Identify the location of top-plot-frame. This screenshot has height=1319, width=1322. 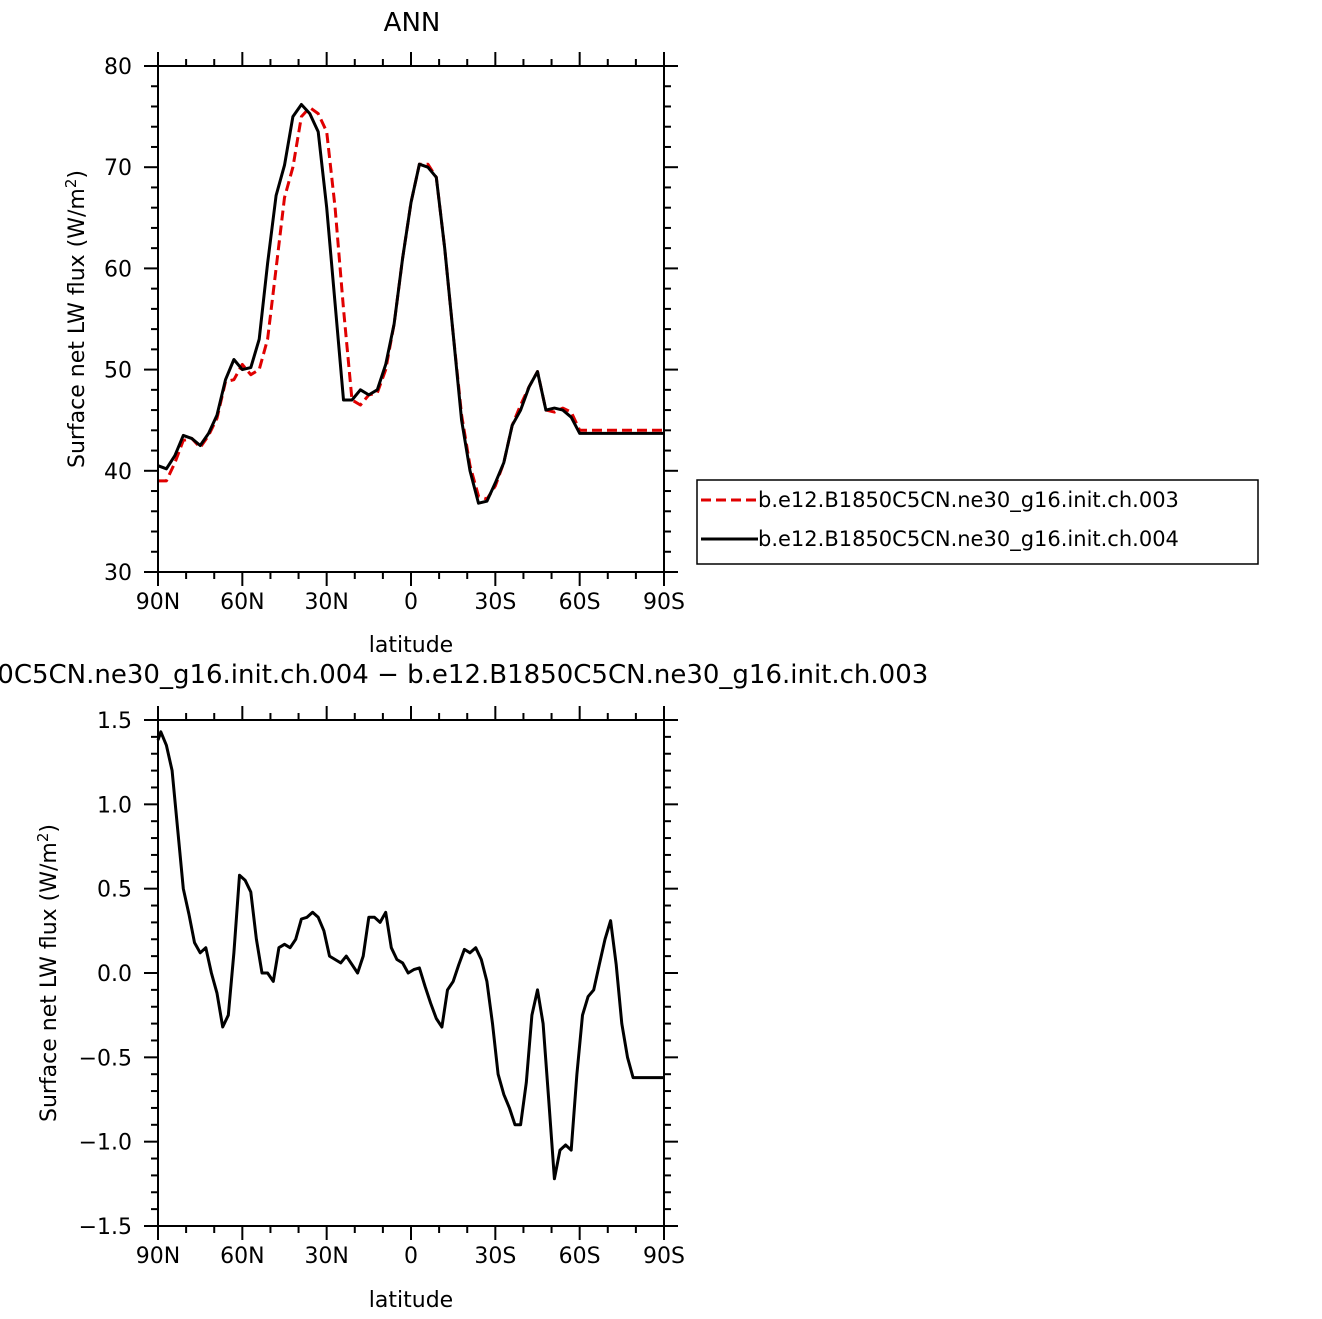
(411, 319).